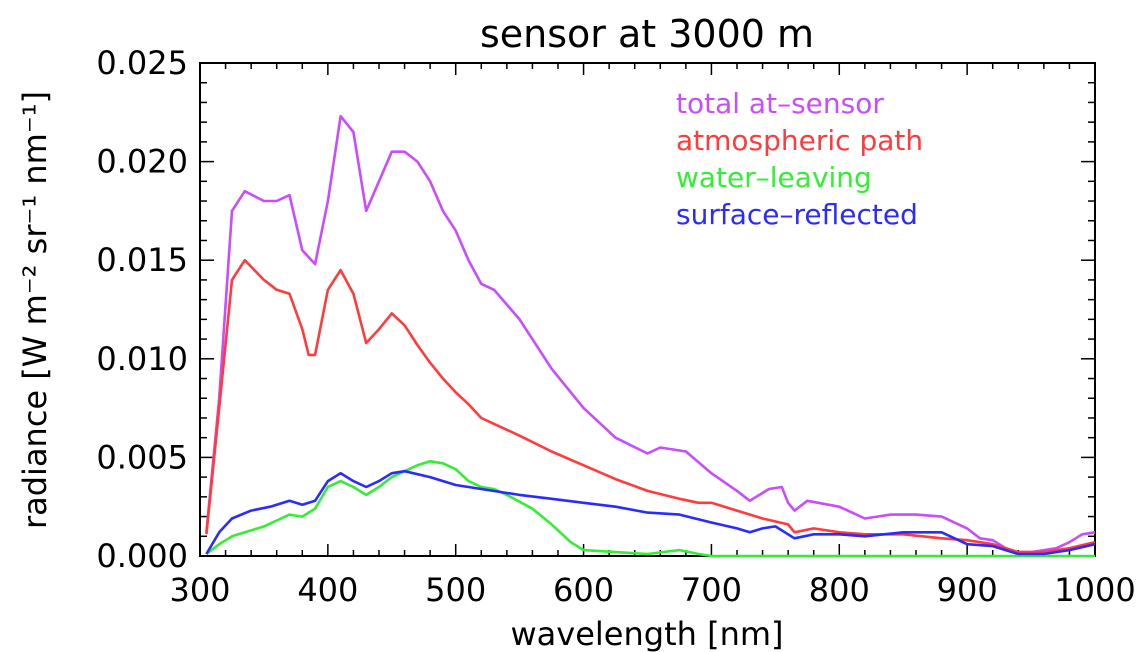 The image size is (1145, 652). What do you see at coordinates (711, 590) in the screenshot?
I see `x-tick-label: 700` at bounding box center [711, 590].